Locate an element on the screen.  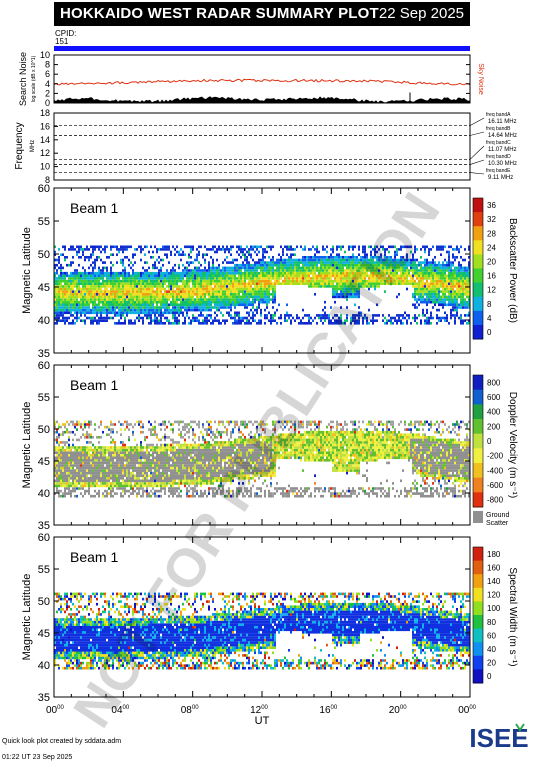
velocity-scatter is located at coordinates (262, 459).